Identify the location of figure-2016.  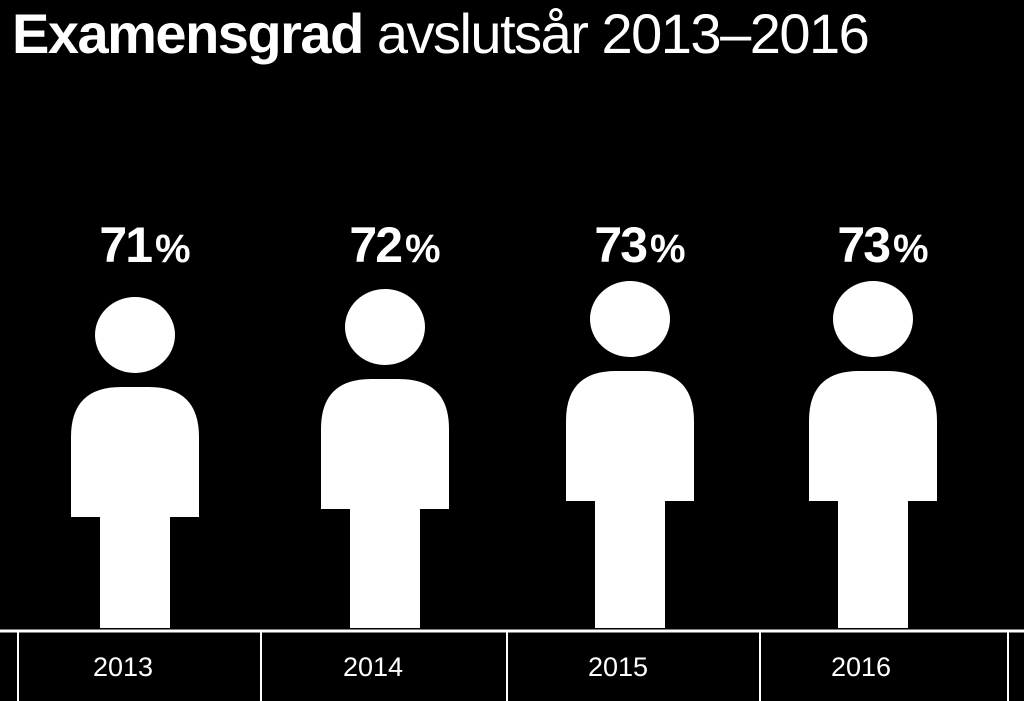
(873, 454).